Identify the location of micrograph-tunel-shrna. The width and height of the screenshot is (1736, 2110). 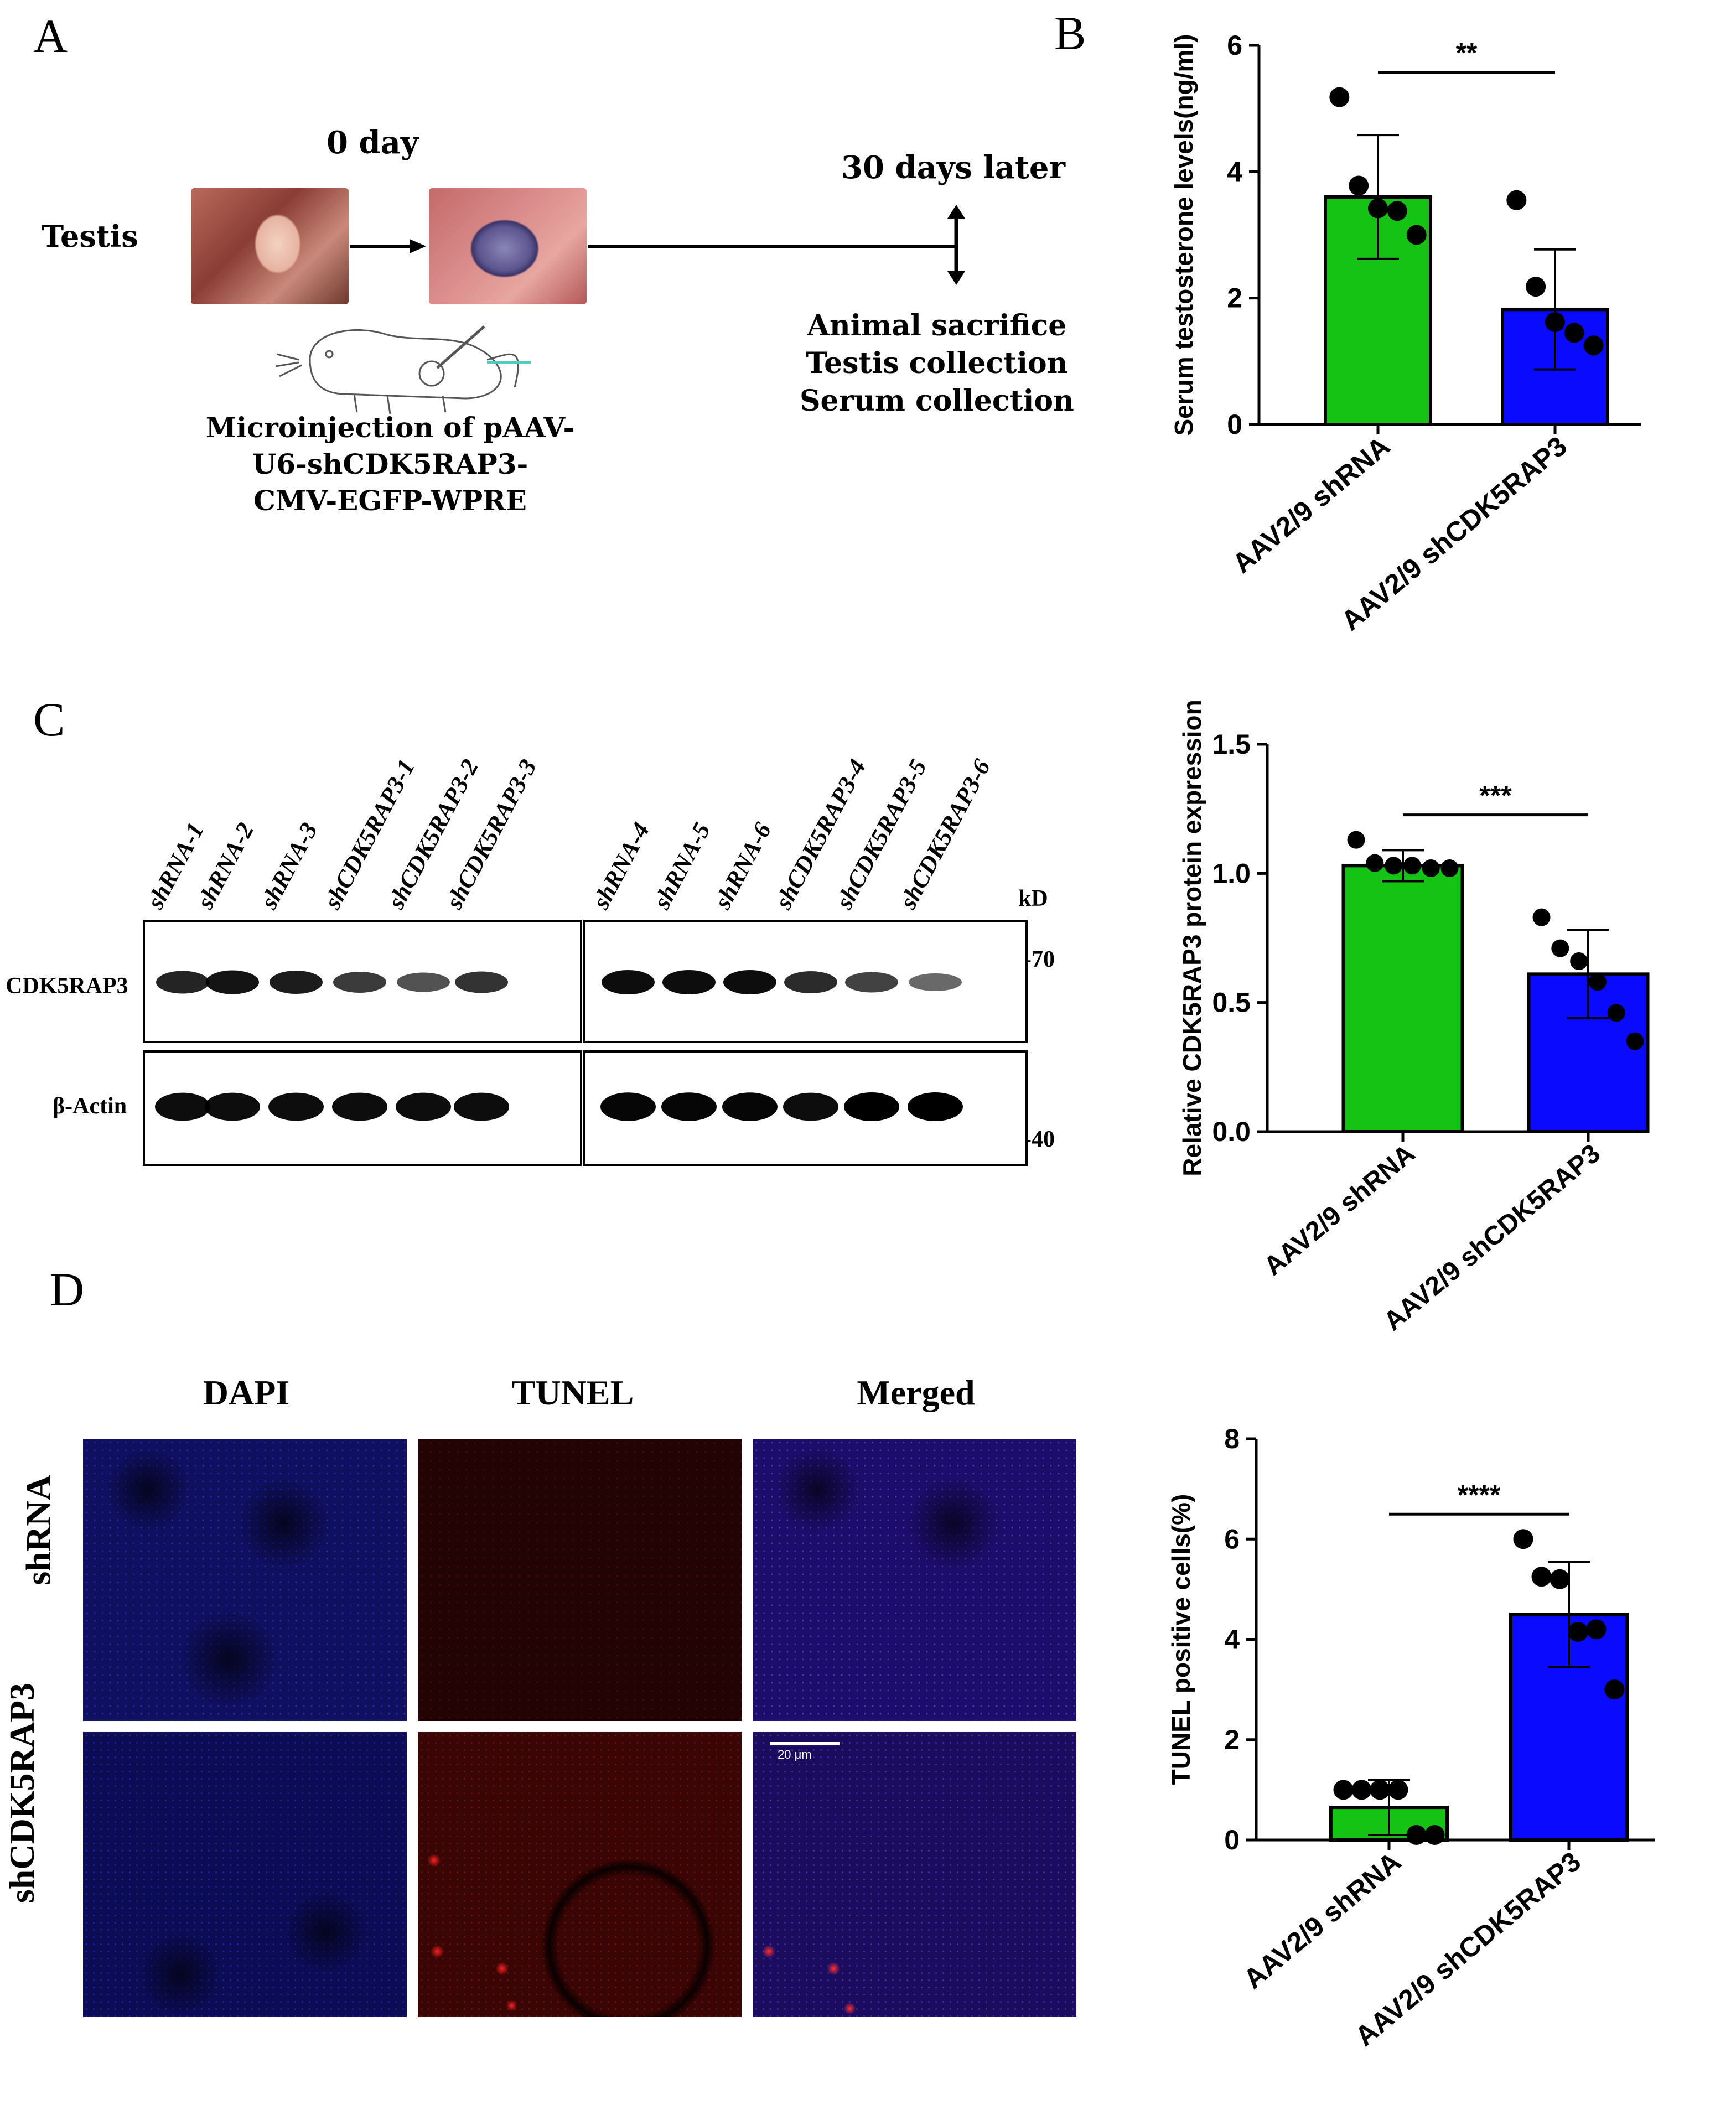
(580, 1580).